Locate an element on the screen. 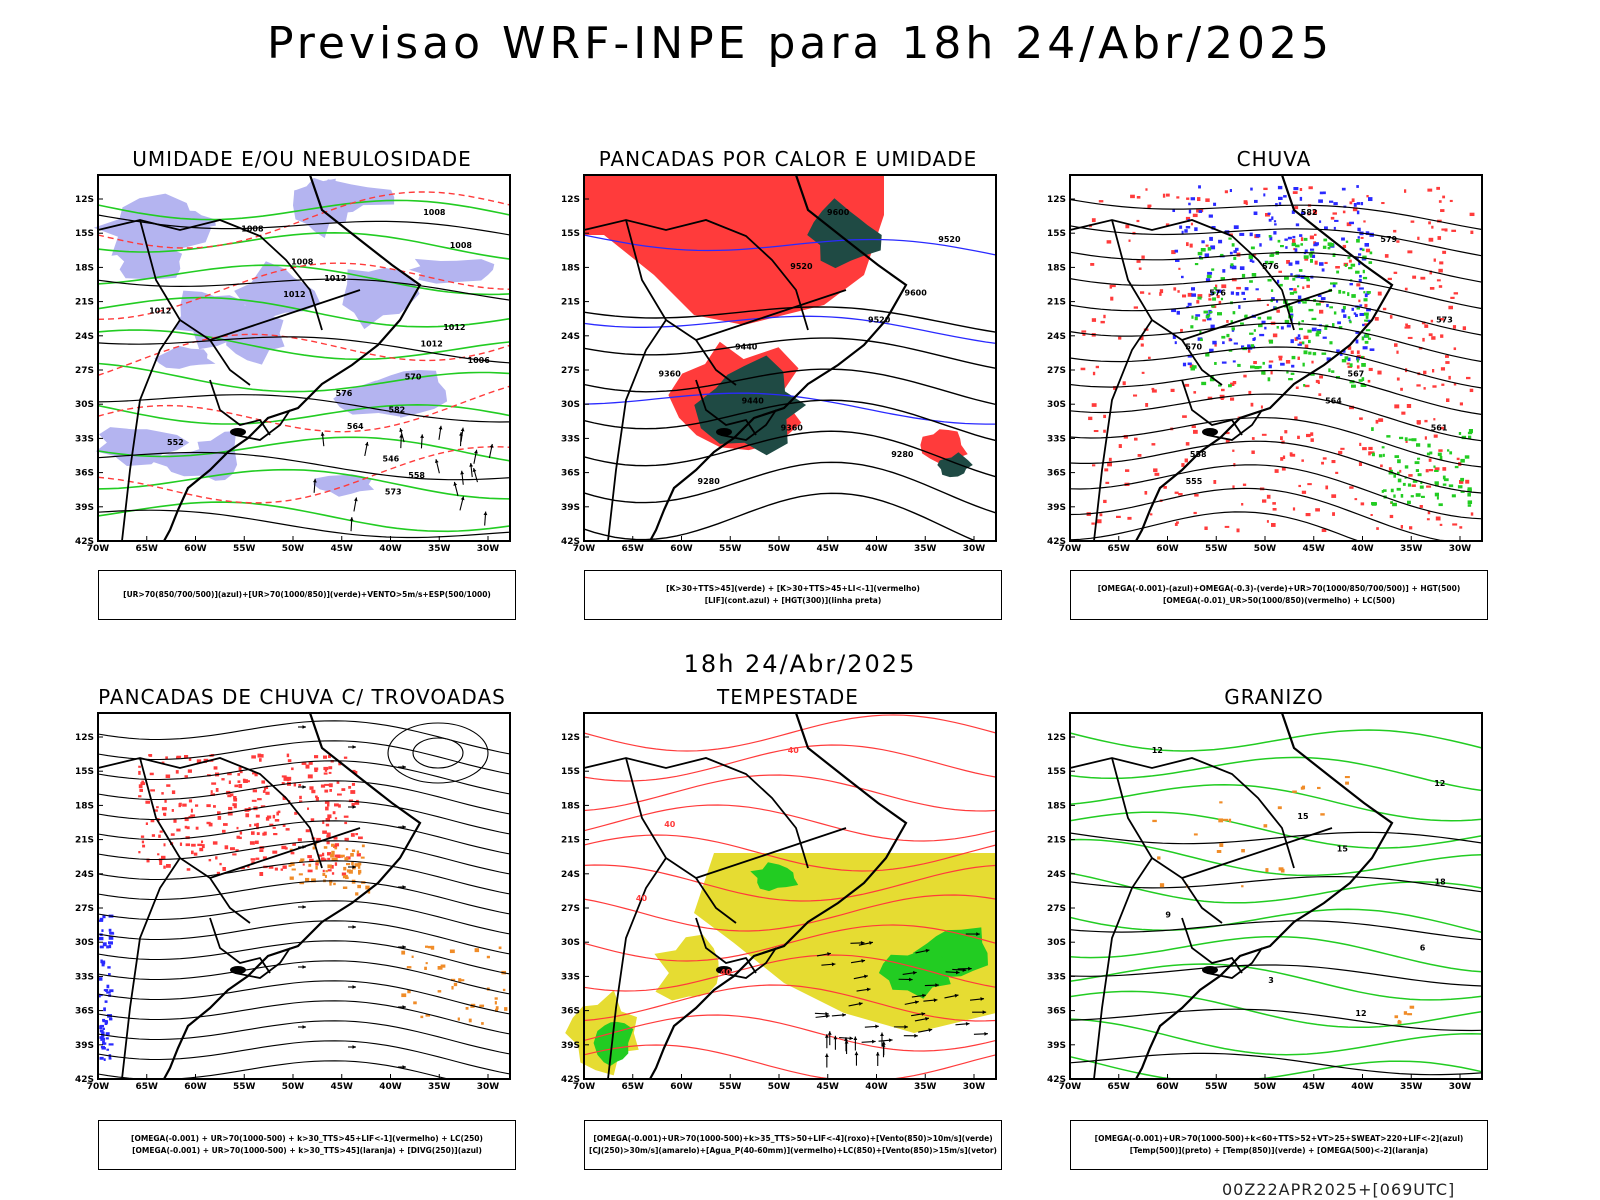  lat-tick-label: 33S is located at coordinates (84, 977).